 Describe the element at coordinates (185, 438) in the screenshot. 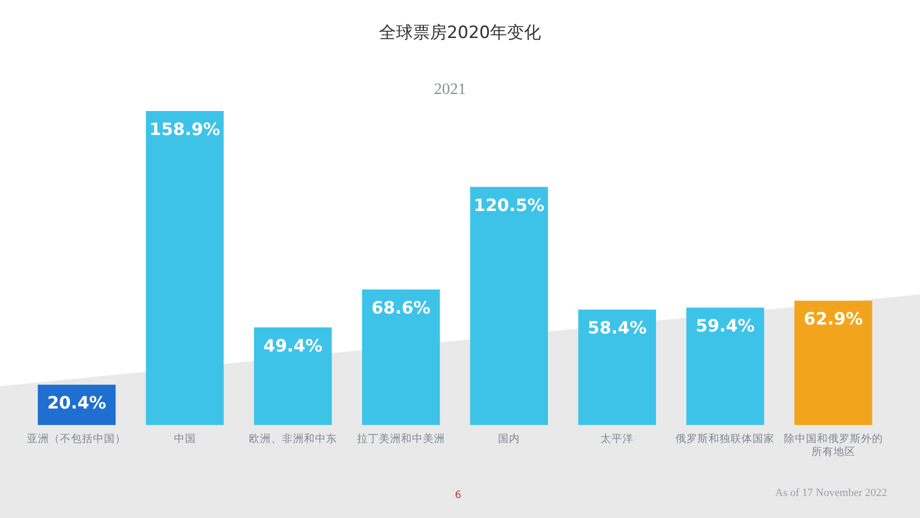

I see `x-tick-label: 中国` at that location.